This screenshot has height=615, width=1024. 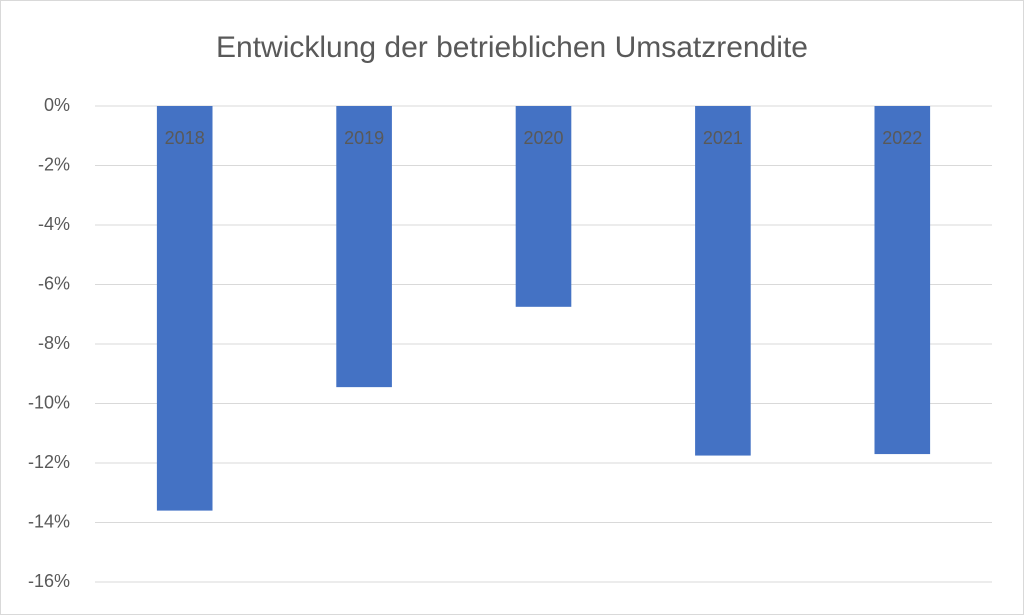 I want to click on y-tick-label: -6%, so click(x=54, y=283).